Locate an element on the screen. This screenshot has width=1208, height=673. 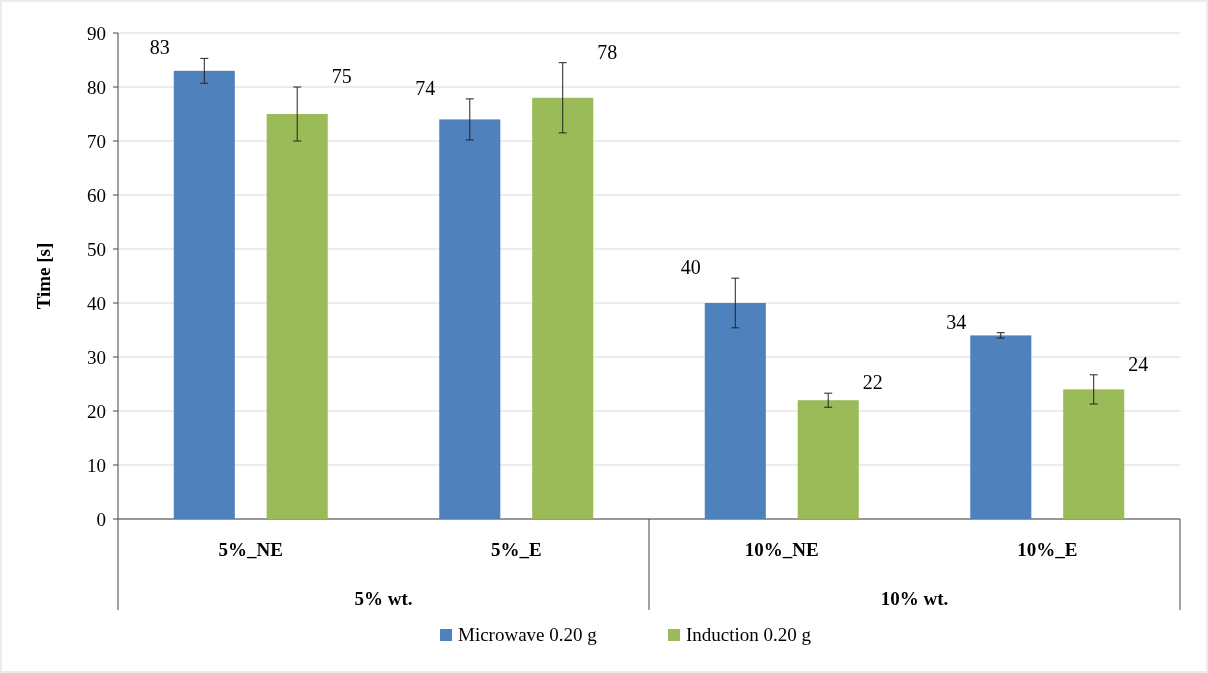
legend-label: Induction 0.20 g is located at coordinates (749, 634).